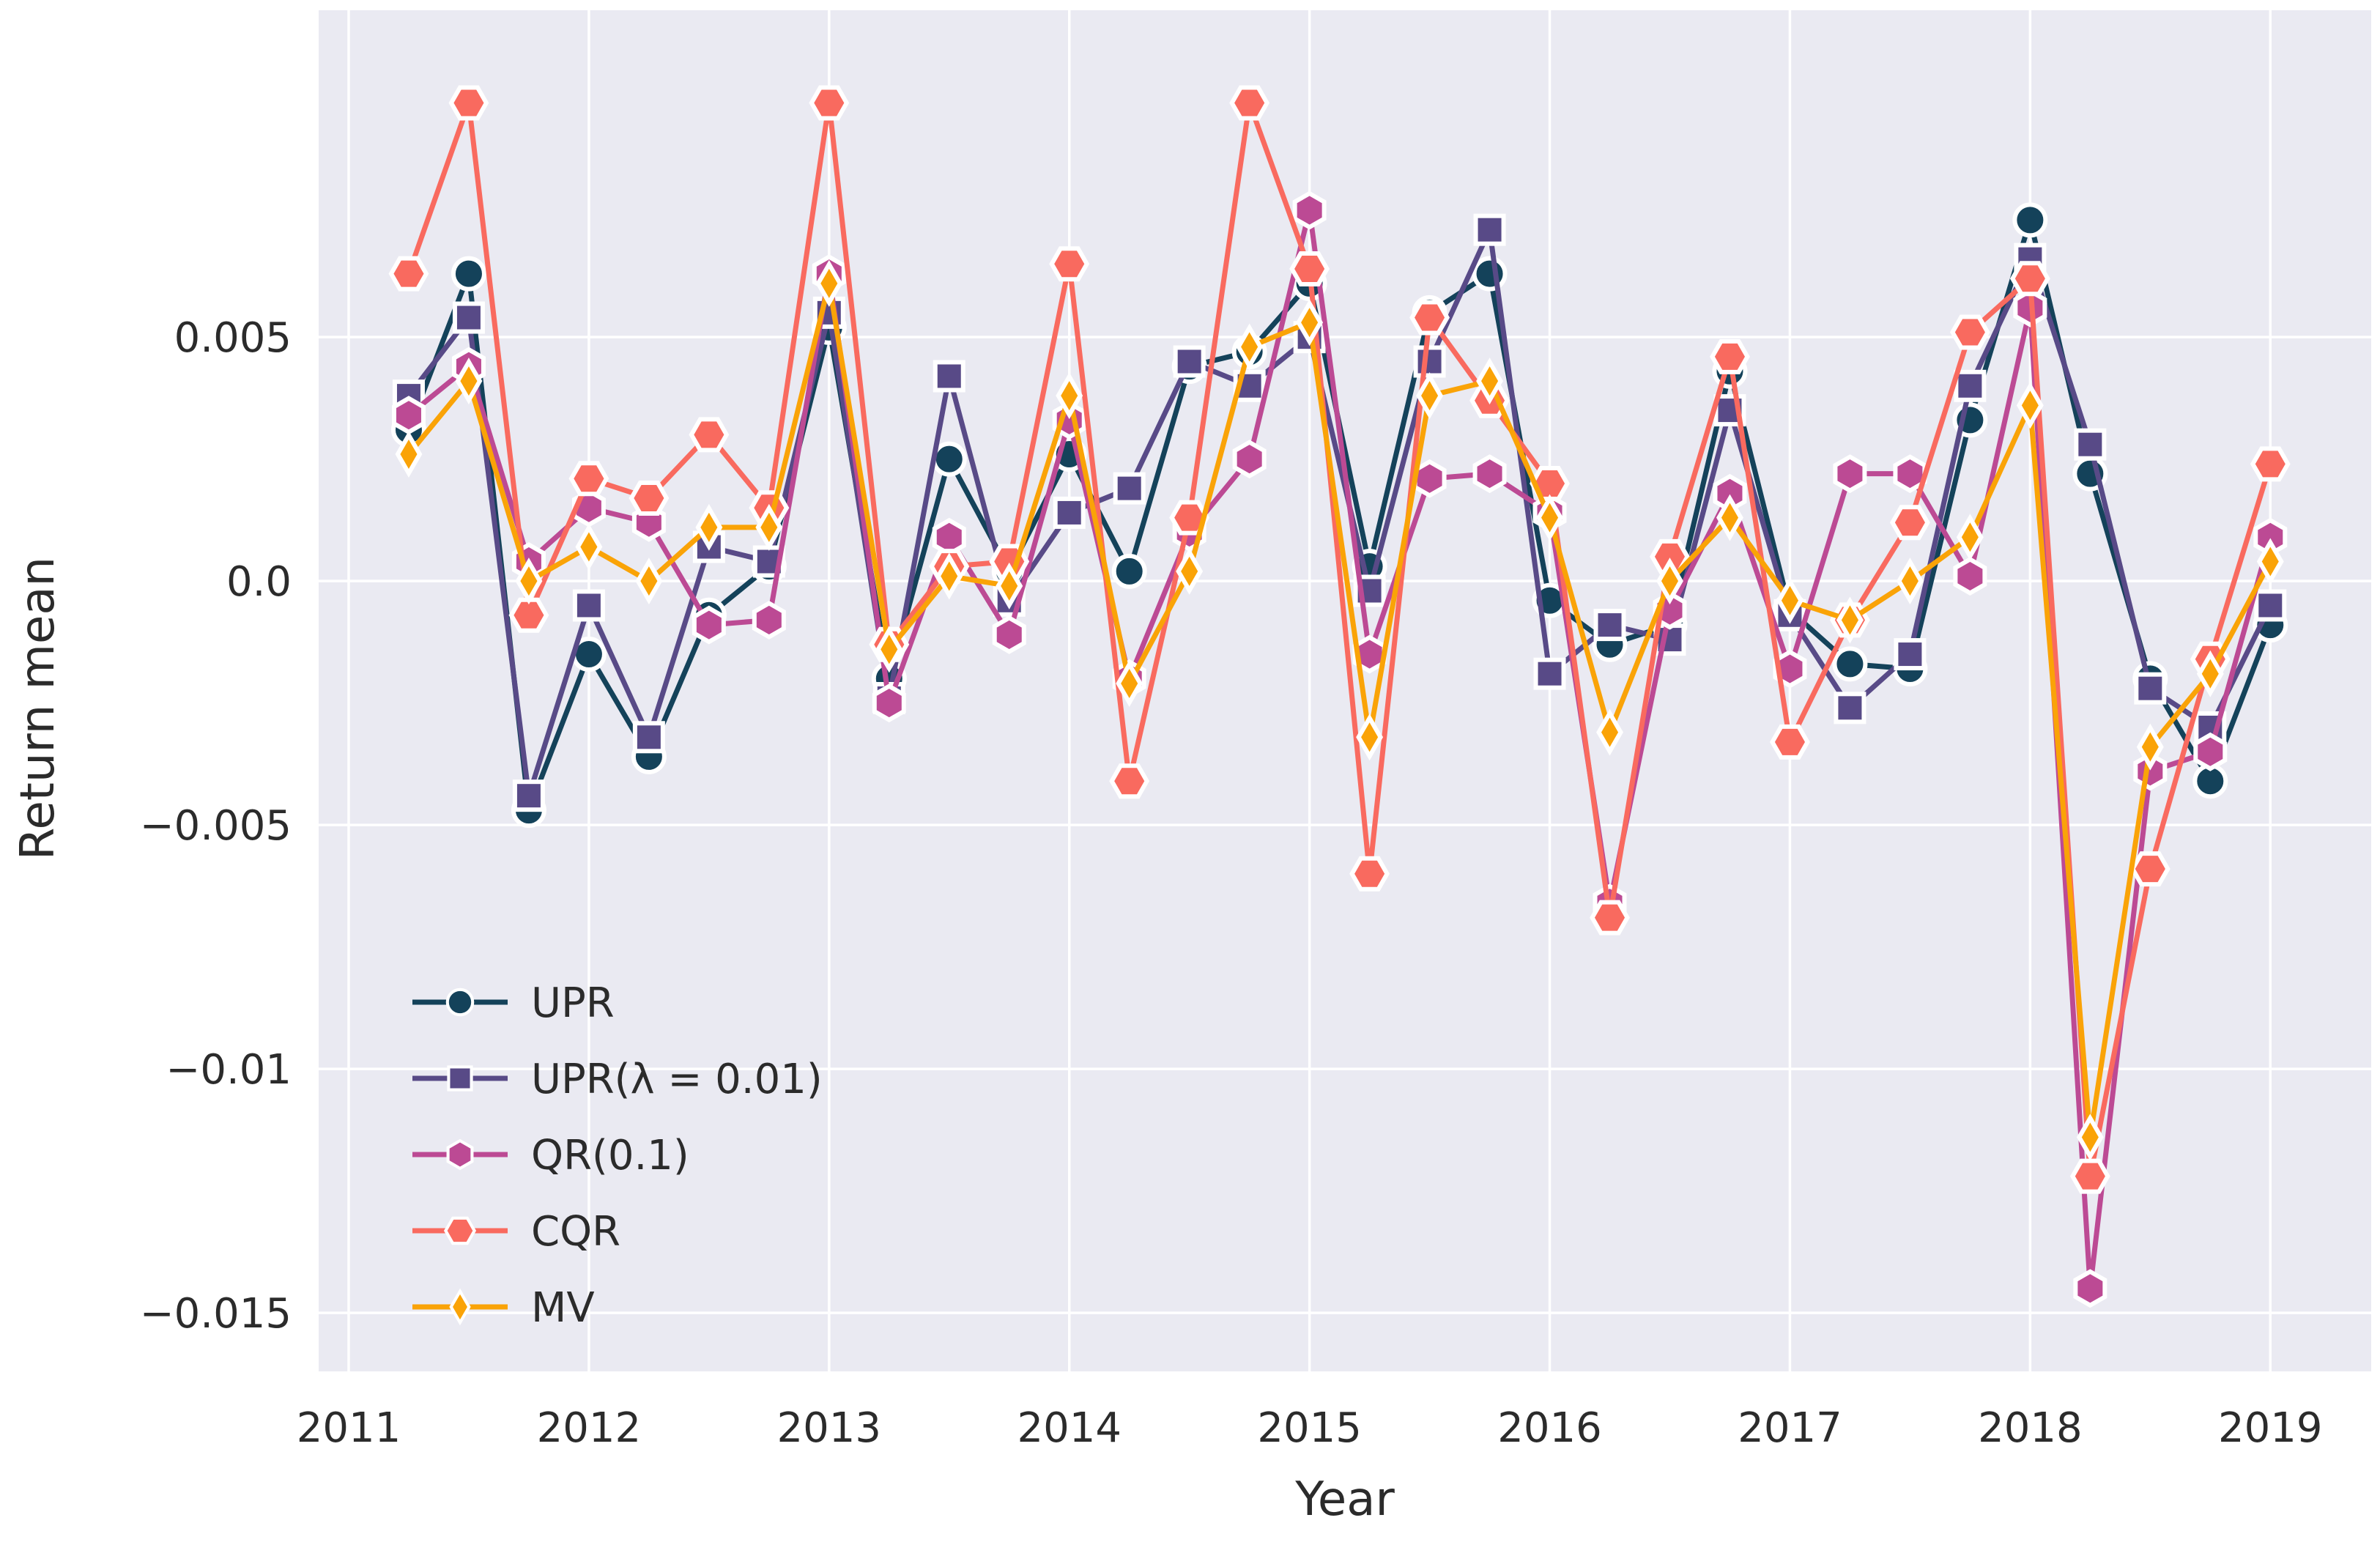  Describe the element at coordinates (460, 1002) in the screenshot. I see `legend-marker-UPR` at that location.